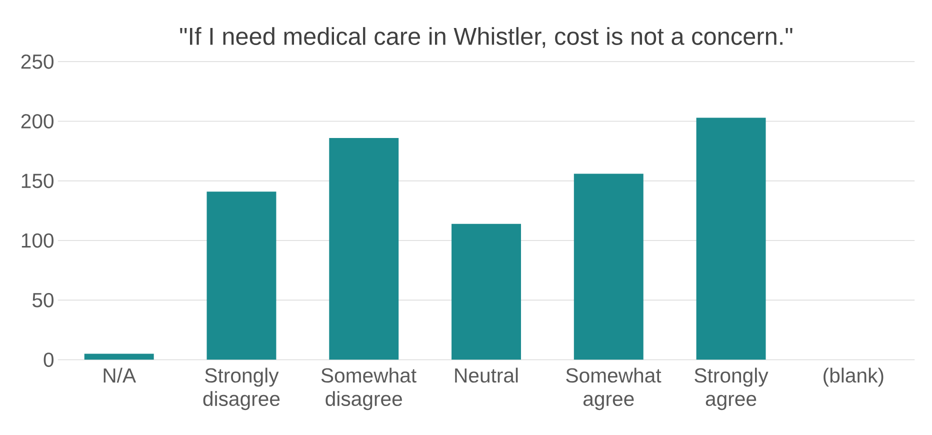  I want to click on x-tick-label: (blank), so click(854, 377).